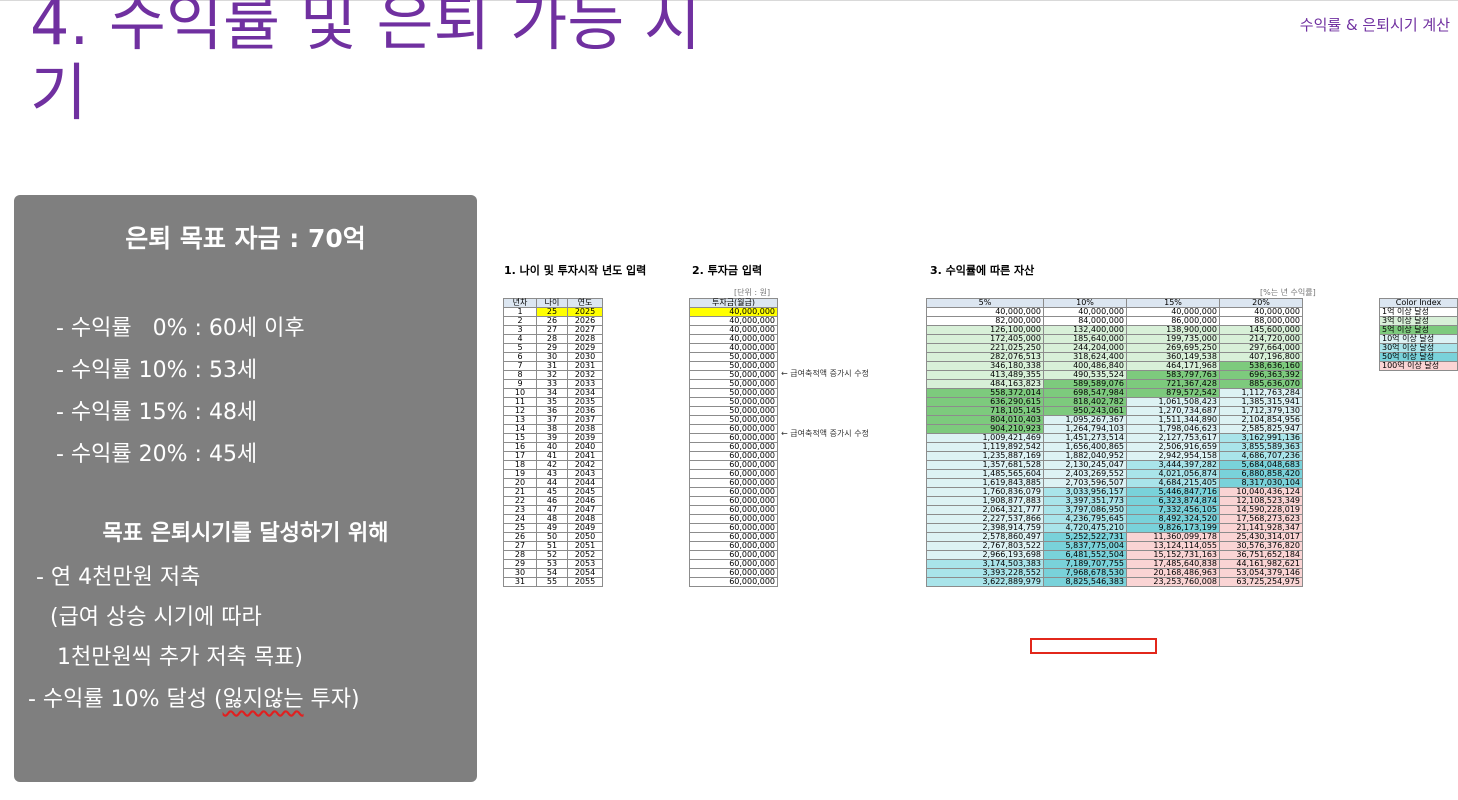 The image size is (1458, 800). What do you see at coordinates (752, 292) in the screenshot?
I see `unit-won-label: [단위 : 원]` at bounding box center [752, 292].